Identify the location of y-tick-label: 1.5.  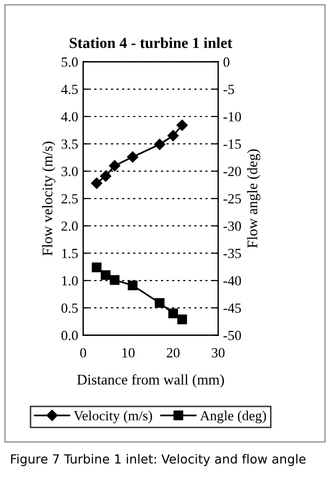
(70, 253).